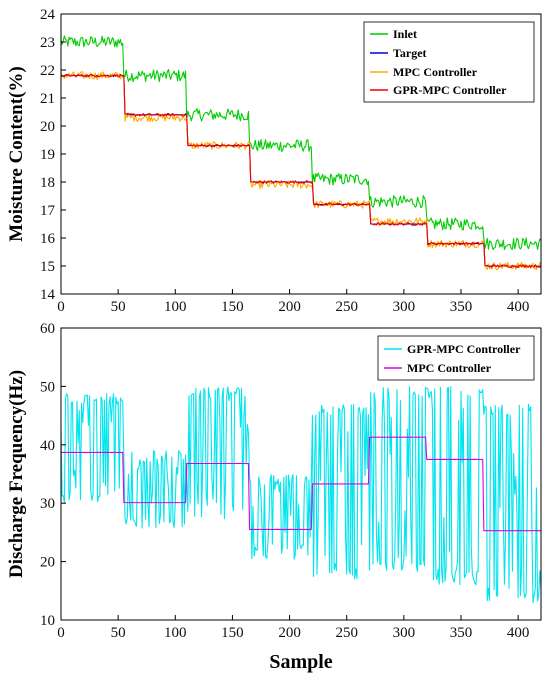  Describe the element at coordinates (175, 307) in the screenshot. I see `moisture-xtick-label: 100` at that location.